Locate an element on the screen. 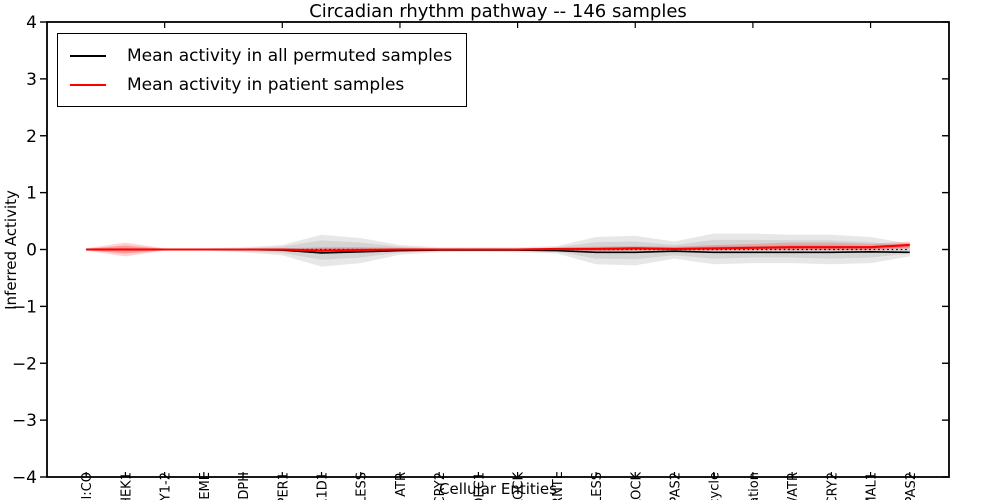 Image resolution: width=1000 pixels, height=500 pixels. legend-label-permuted: Mean activity in all permuted samples is located at coordinates (290, 55).